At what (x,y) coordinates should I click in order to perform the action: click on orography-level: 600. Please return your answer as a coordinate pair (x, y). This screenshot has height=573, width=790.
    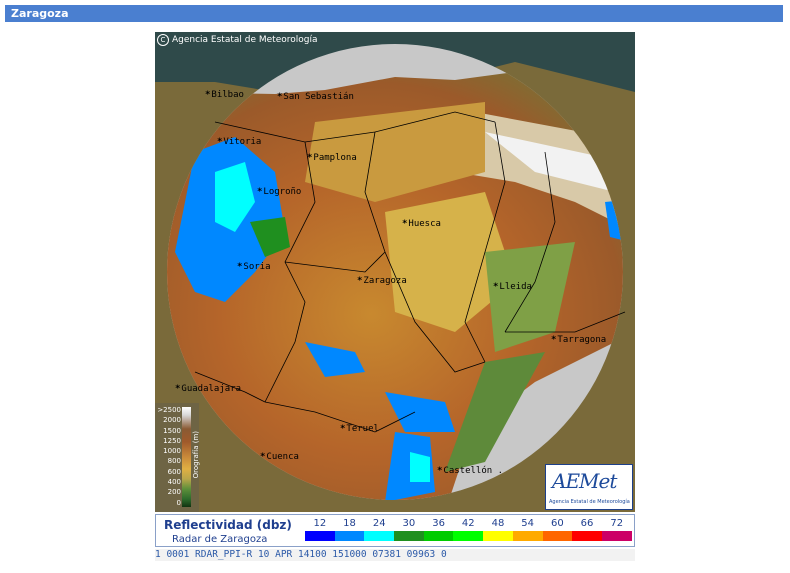
    Looking at the image, I should click on (174, 471).